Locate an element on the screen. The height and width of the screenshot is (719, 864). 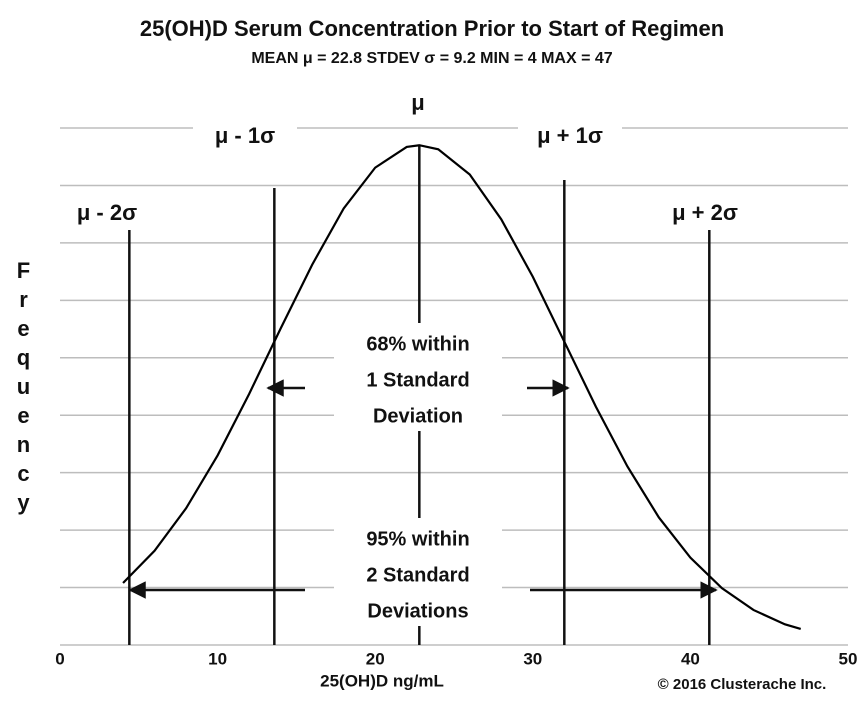
x-tick-label: 0 is located at coordinates (59, 658).